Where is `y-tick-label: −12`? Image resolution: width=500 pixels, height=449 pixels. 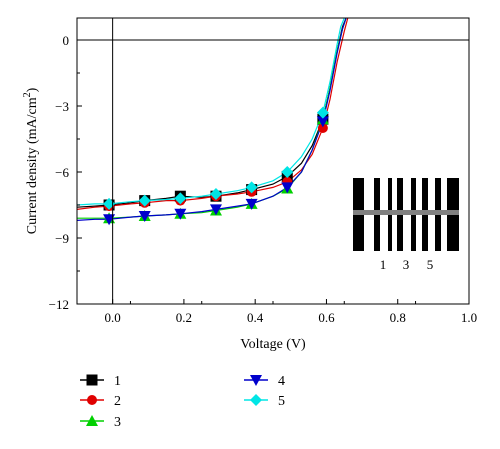
y-tick-label: −12 is located at coordinates (59, 304).